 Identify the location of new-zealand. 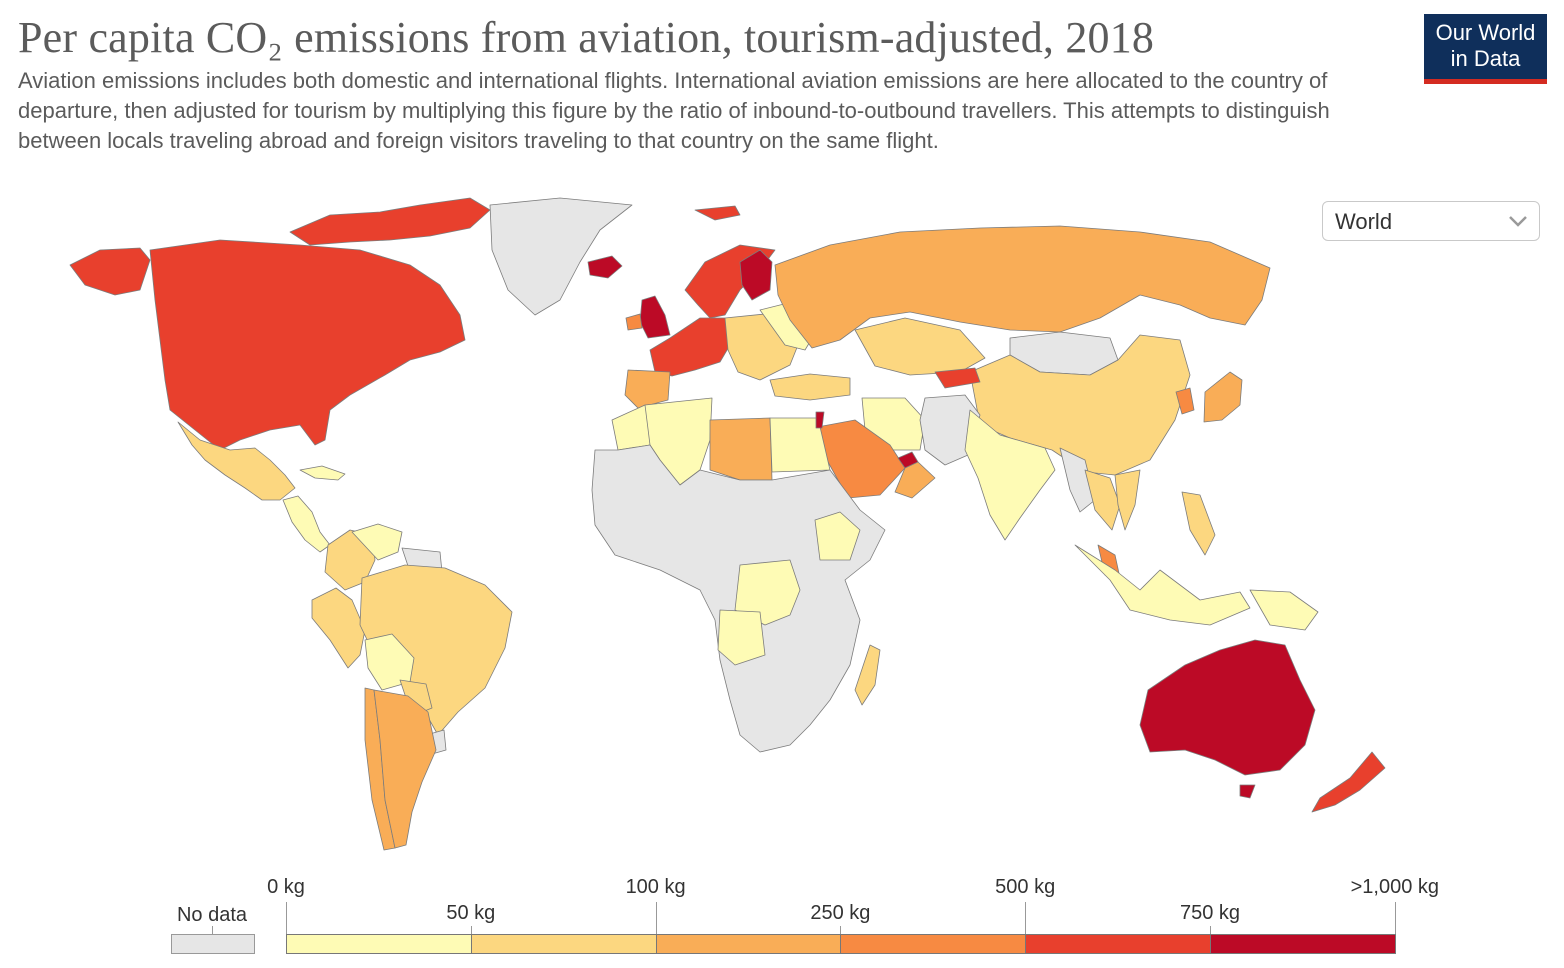
(1348, 782).